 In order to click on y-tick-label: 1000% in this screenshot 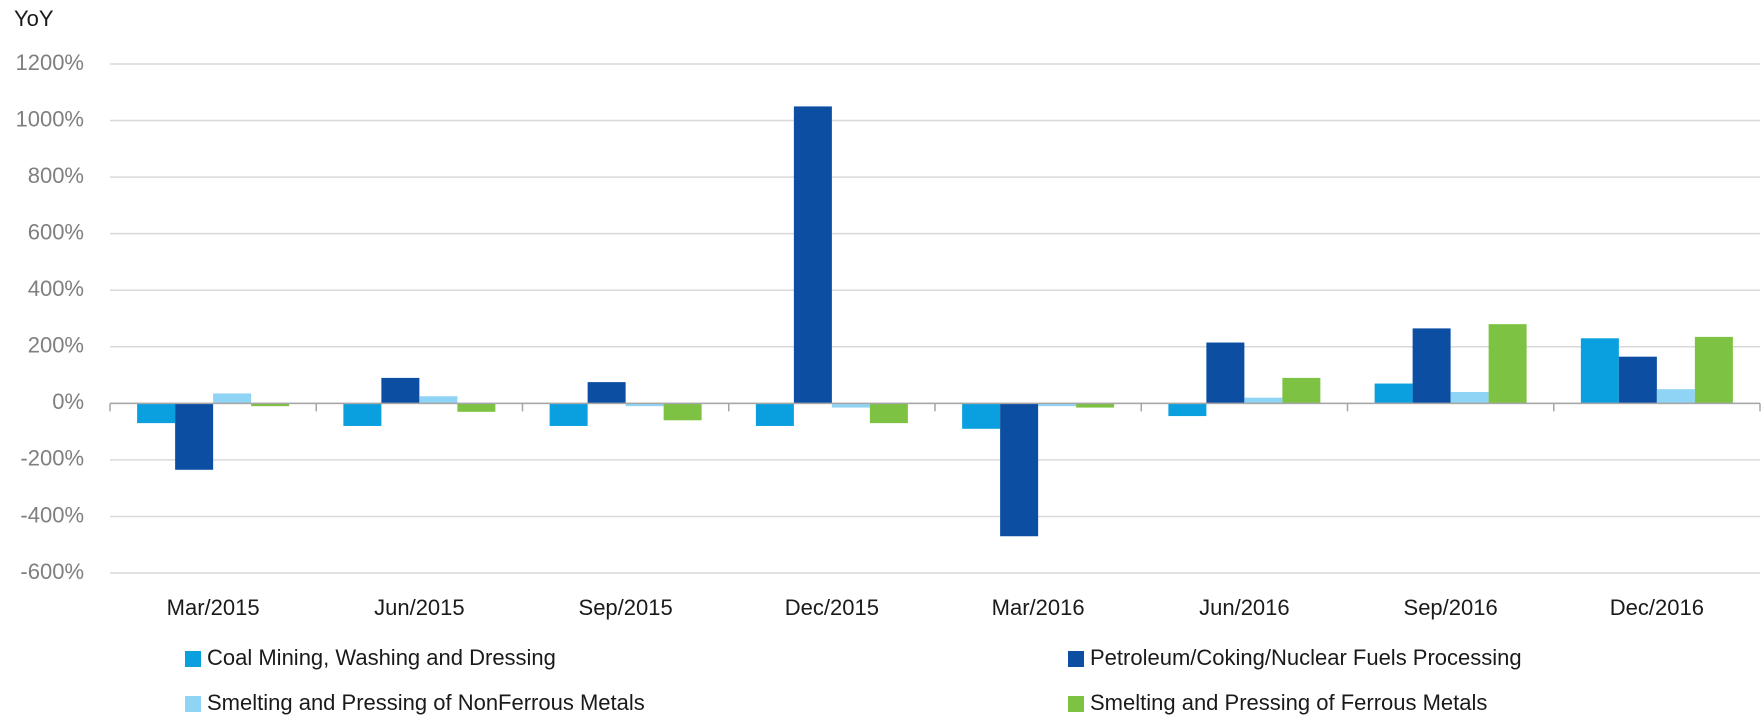, I will do `click(49, 118)`.